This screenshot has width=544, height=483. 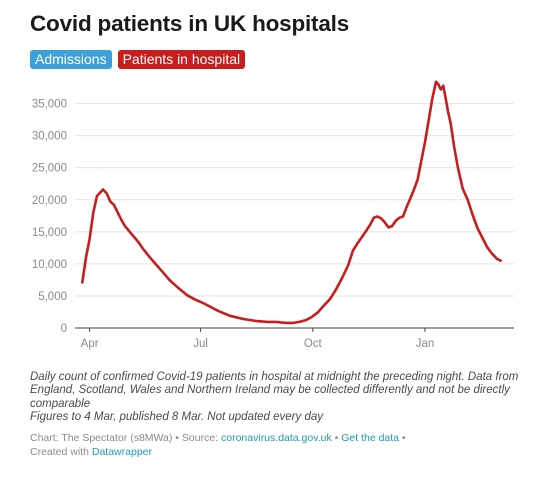 What do you see at coordinates (49, 265) in the screenshot?
I see `y-tick-label: 10,000` at bounding box center [49, 265].